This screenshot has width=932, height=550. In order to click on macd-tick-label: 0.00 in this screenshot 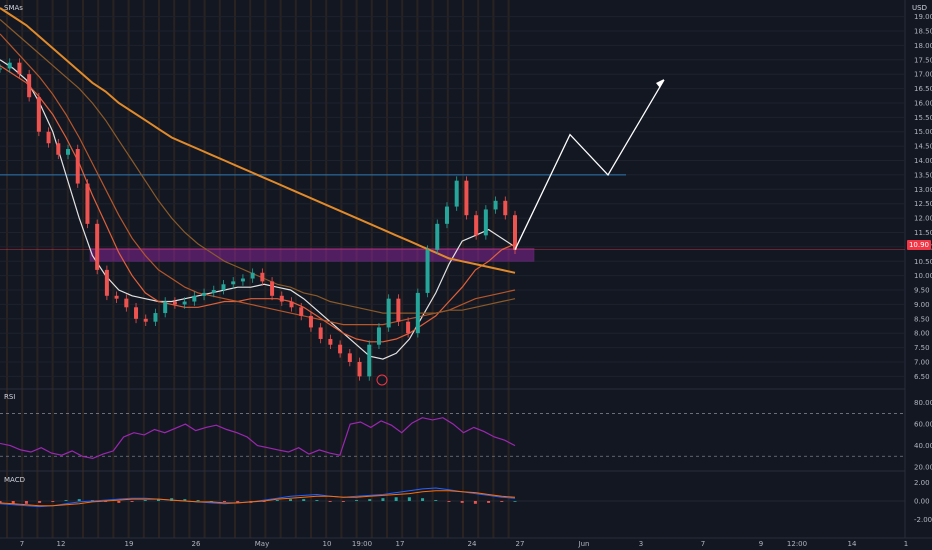, I will do `click(922, 502)`.